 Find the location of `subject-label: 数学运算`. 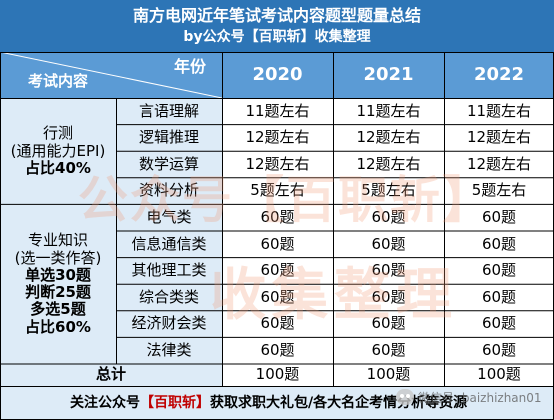

subject-label: 数学运算 is located at coordinates (169, 164).